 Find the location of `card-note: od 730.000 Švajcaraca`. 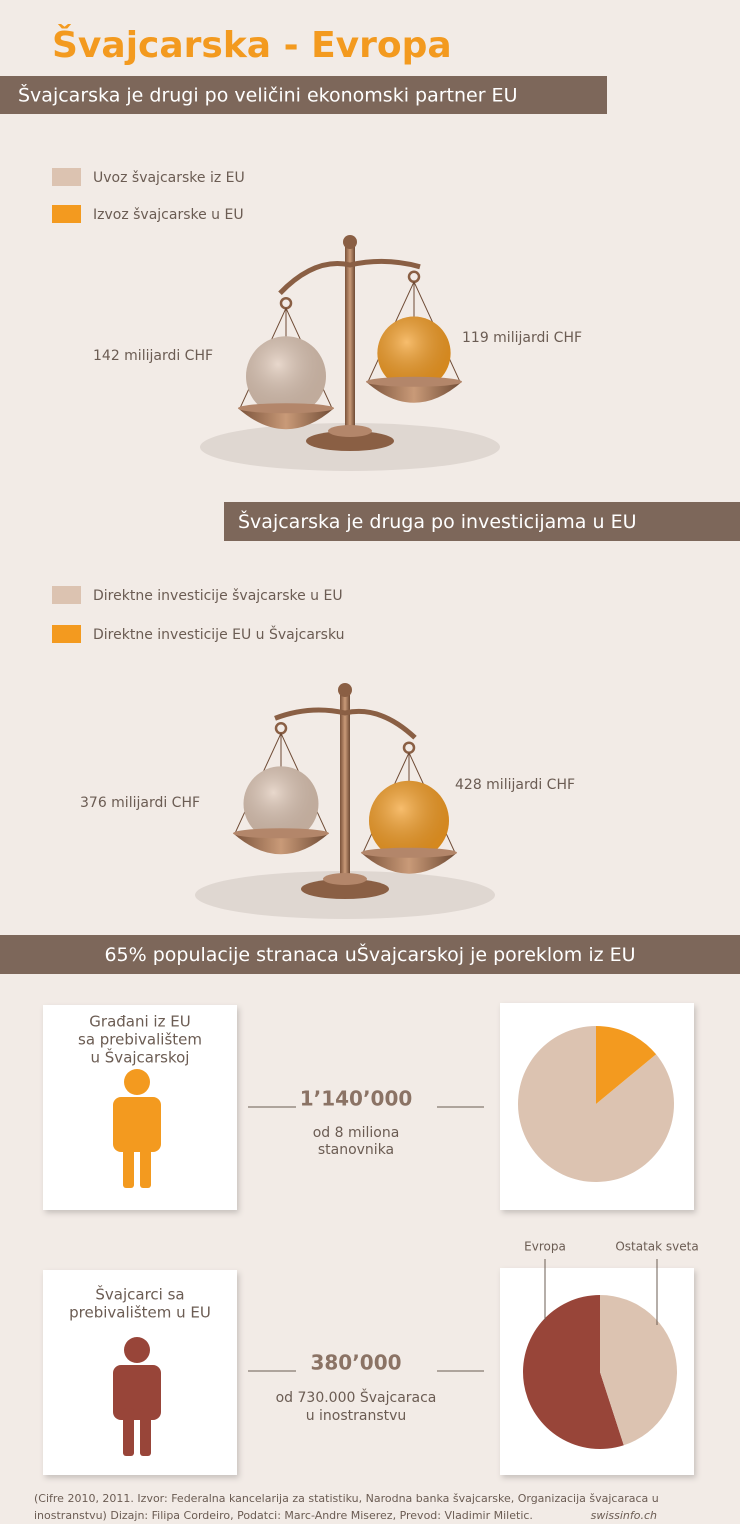

card-note: od 730.000 Švajcaraca is located at coordinates (356, 1397).